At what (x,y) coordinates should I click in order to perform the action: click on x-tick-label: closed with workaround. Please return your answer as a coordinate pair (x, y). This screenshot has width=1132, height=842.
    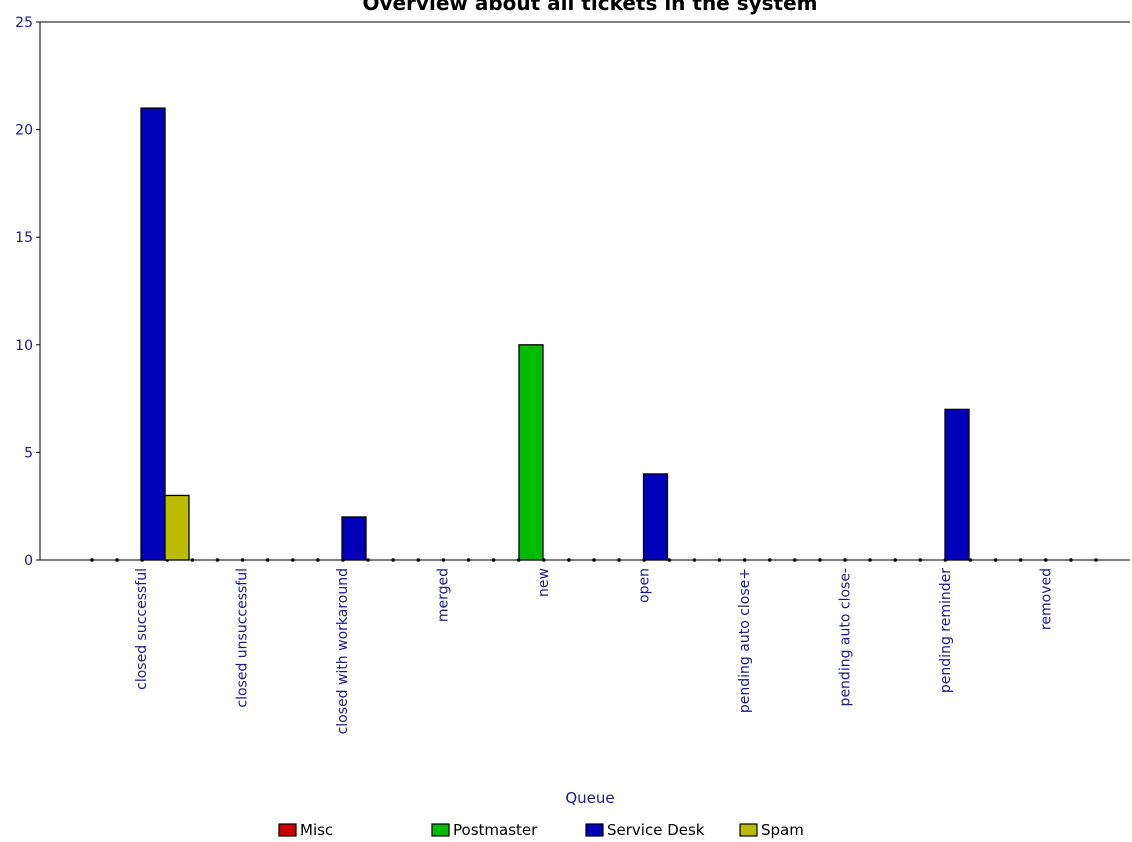
    Looking at the image, I should click on (343, 651).